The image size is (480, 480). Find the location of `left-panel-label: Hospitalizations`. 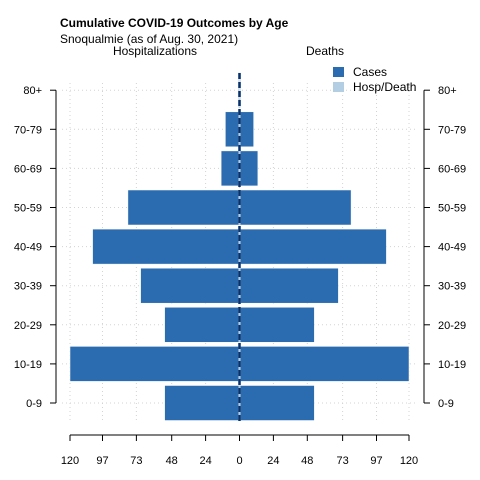

left-panel-label: Hospitalizations is located at coordinates (155, 51).